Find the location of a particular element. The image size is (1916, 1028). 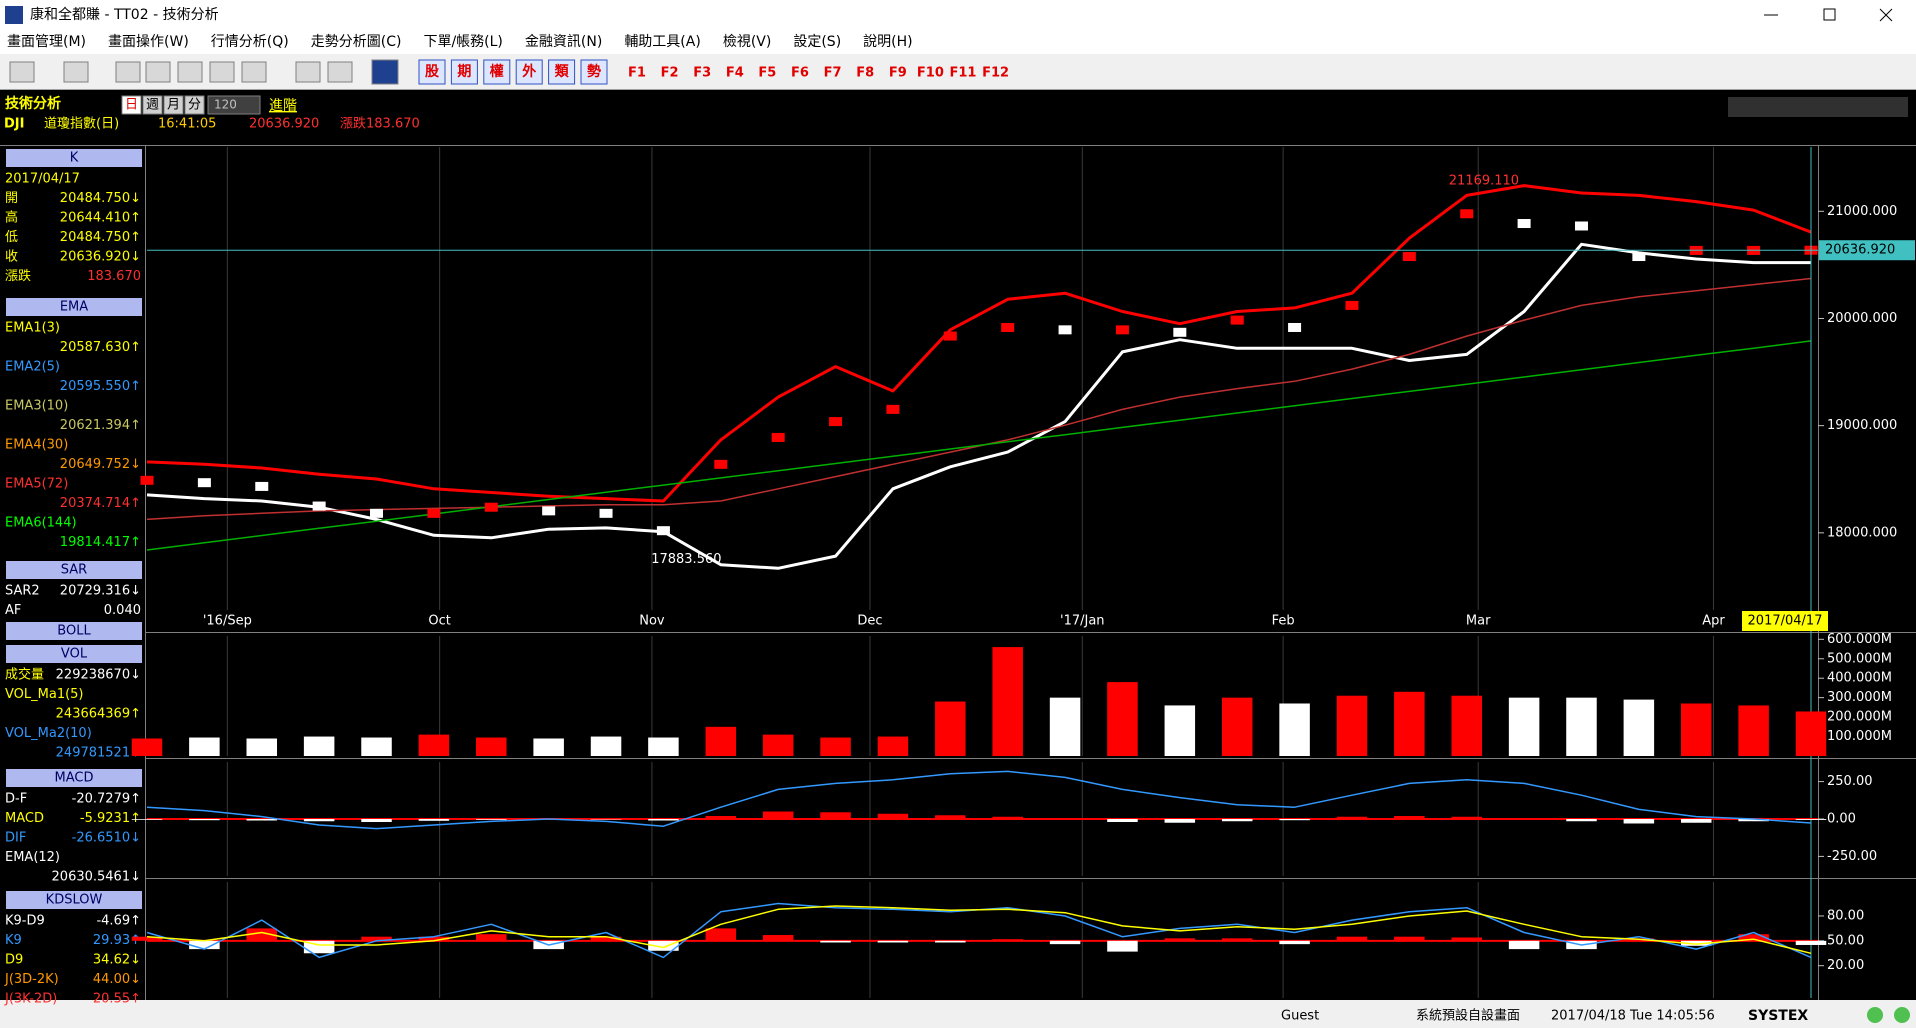

row-value: 183.670 is located at coordinates (114, 276).